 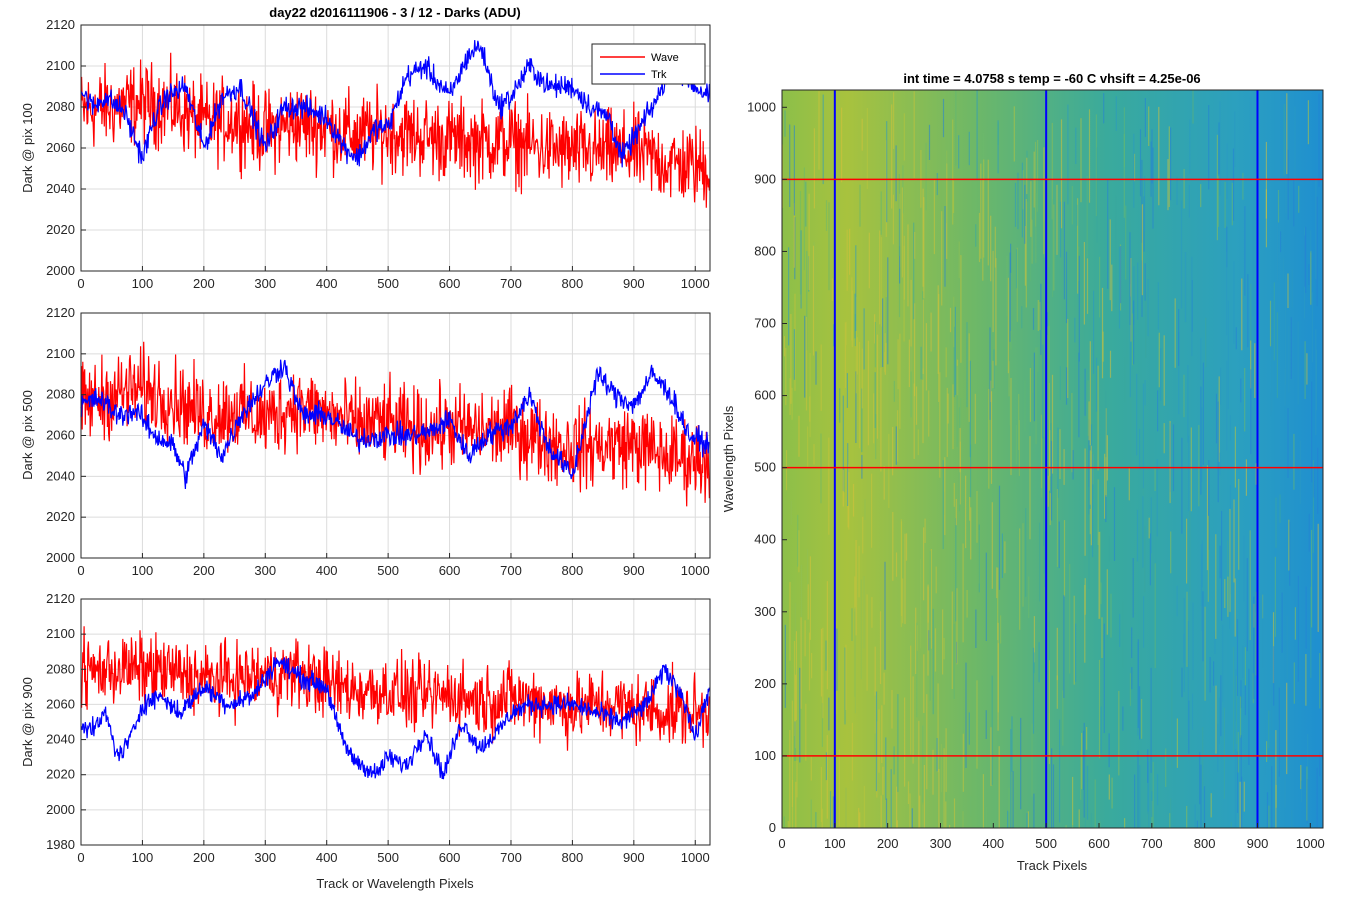 What do you see at coordinates (27, 722) in the screenshot?
I see `panel-3-ylabel: Dark @ pix 900` at bounding box center [27, 722].